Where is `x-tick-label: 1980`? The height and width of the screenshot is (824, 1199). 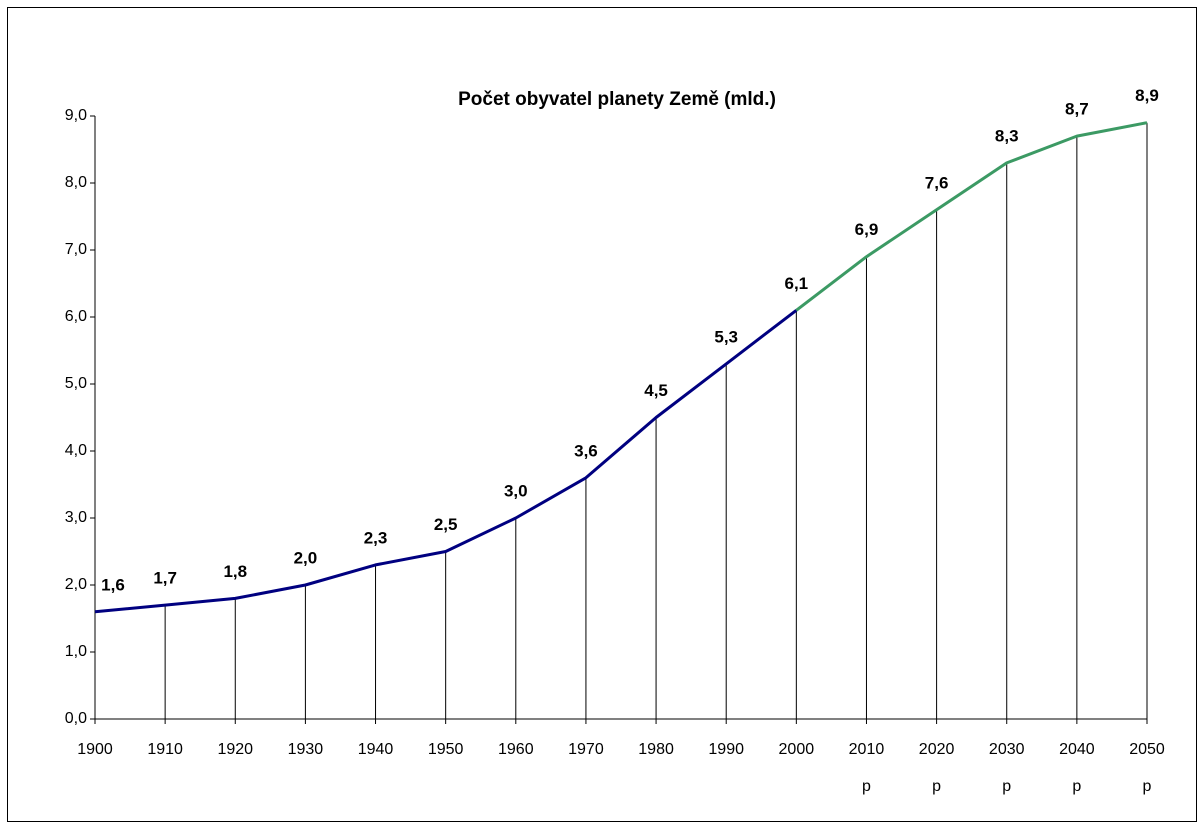 x-tick-label: 1980 is located at coordinates (656, 749).